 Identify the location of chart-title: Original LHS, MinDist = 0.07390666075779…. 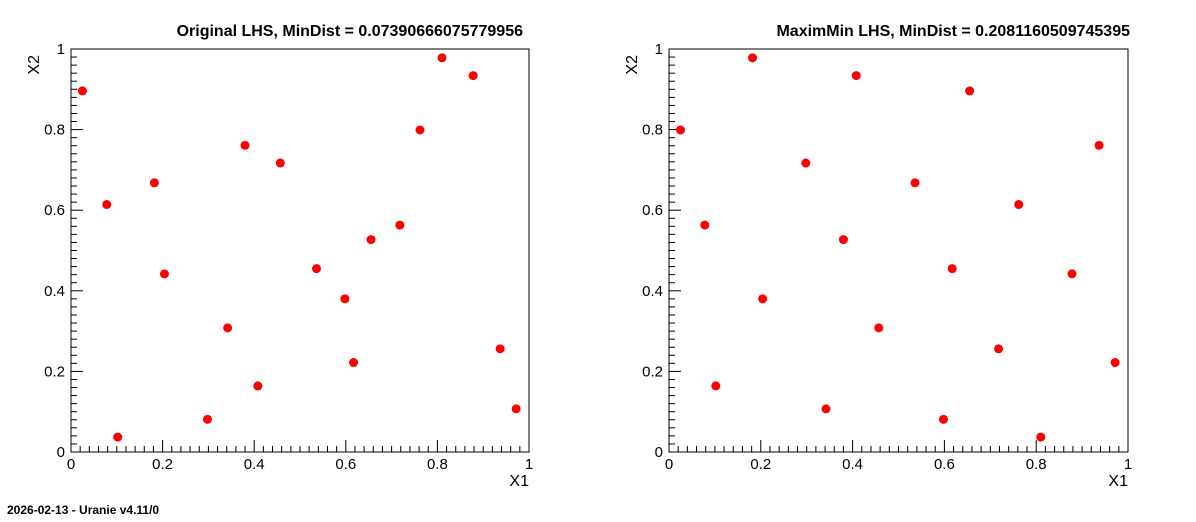
(350, 31).